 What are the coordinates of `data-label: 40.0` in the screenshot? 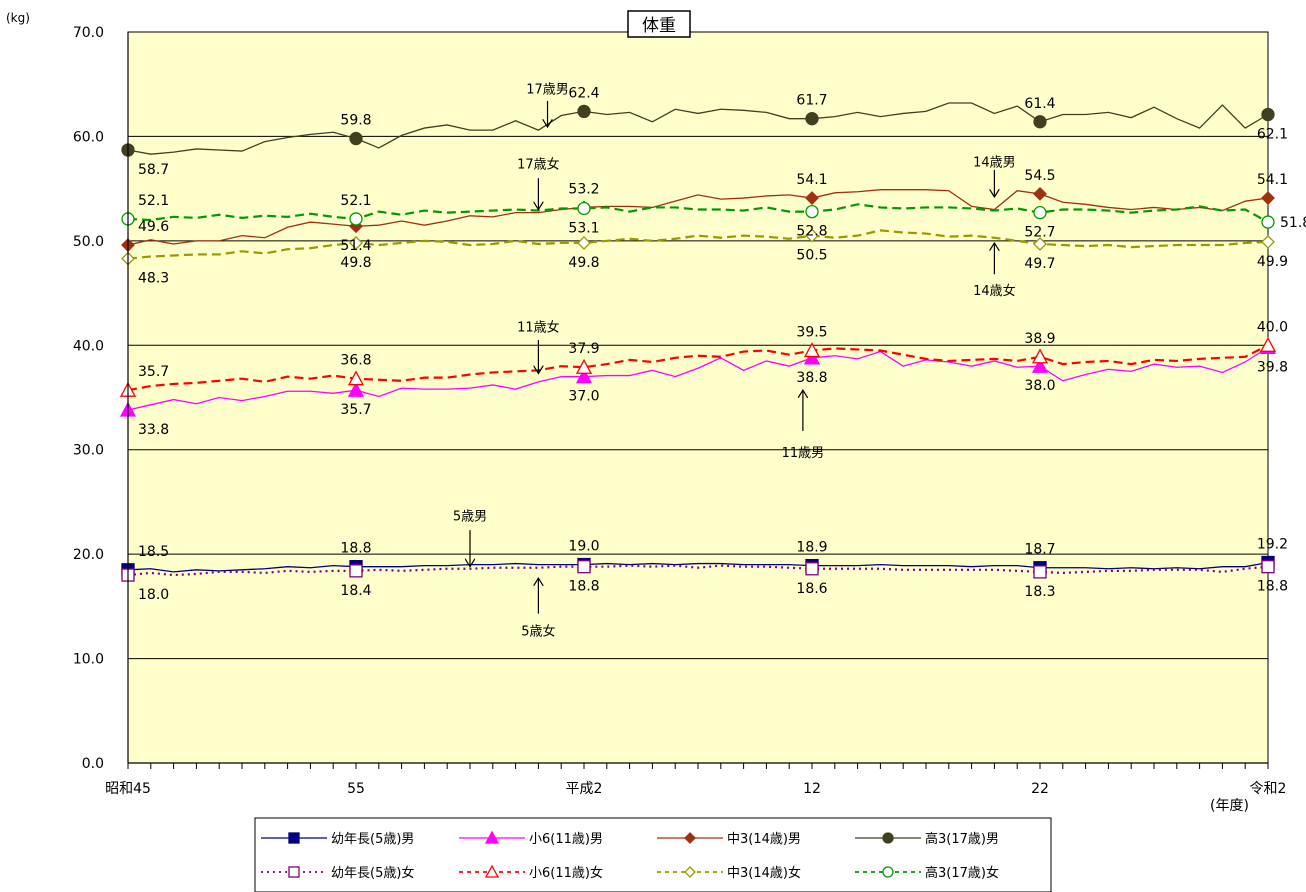 It's located at (1272, 327).